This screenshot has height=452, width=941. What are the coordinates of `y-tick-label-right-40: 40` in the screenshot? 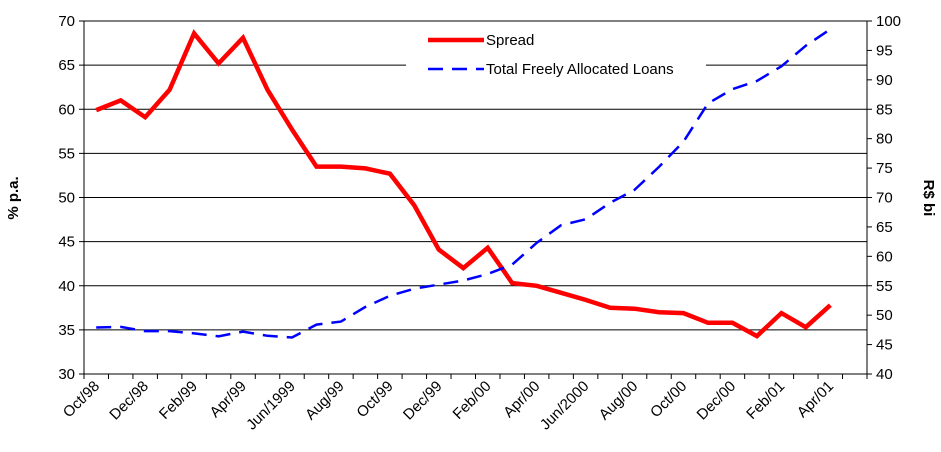 It's located at (884, 374).